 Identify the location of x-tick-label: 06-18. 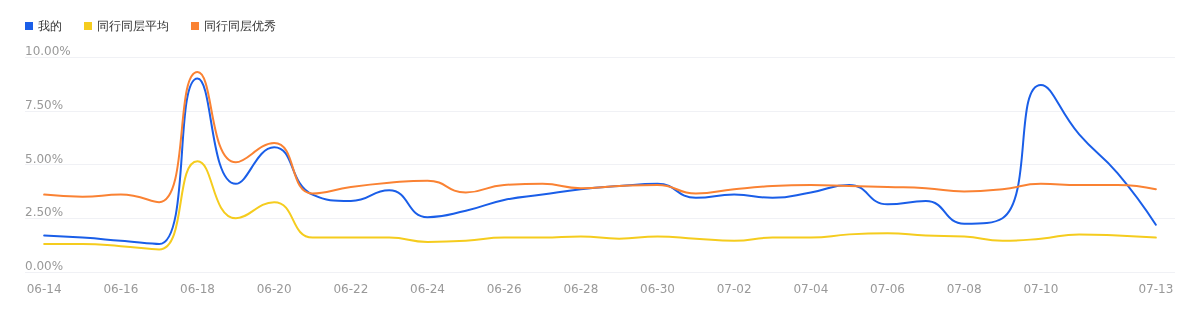
(197, 289).